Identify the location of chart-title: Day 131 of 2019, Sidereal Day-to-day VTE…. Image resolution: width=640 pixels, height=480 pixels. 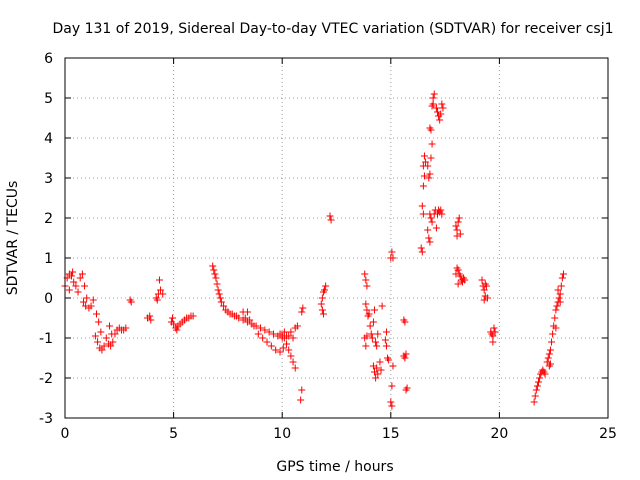
(332, 29).